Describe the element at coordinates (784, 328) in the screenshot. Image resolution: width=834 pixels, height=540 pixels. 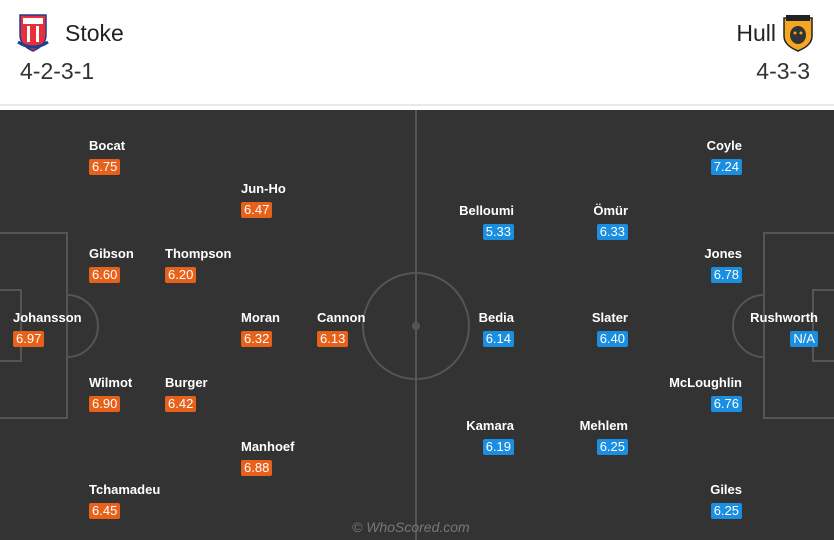
I see `player-rushworth: Rushworth N/A` at that location.